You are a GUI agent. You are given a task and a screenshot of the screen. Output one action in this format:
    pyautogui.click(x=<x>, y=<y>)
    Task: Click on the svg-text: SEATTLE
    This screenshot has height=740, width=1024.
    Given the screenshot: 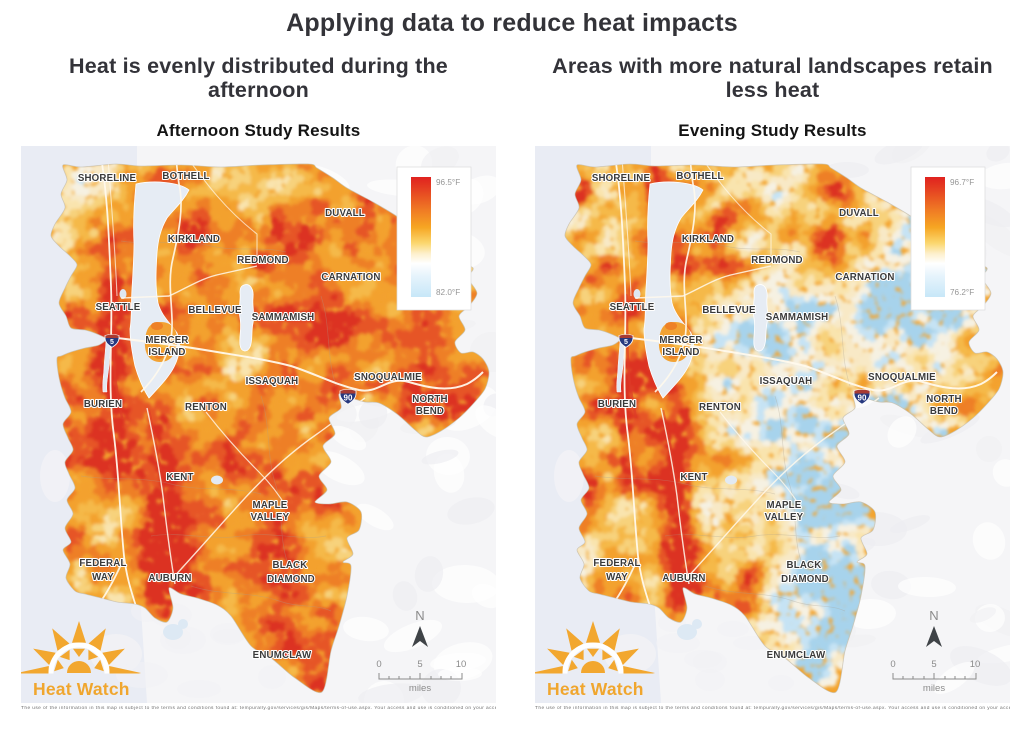 What is the action you would take?
    pyautogui.click(x=118, y=307)
    